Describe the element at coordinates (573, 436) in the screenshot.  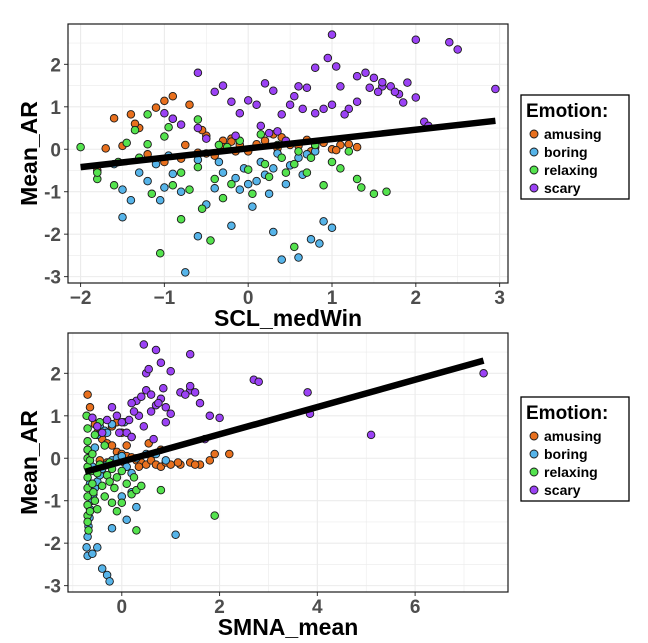
I see `legend-label-amusing: amusing` at that location.